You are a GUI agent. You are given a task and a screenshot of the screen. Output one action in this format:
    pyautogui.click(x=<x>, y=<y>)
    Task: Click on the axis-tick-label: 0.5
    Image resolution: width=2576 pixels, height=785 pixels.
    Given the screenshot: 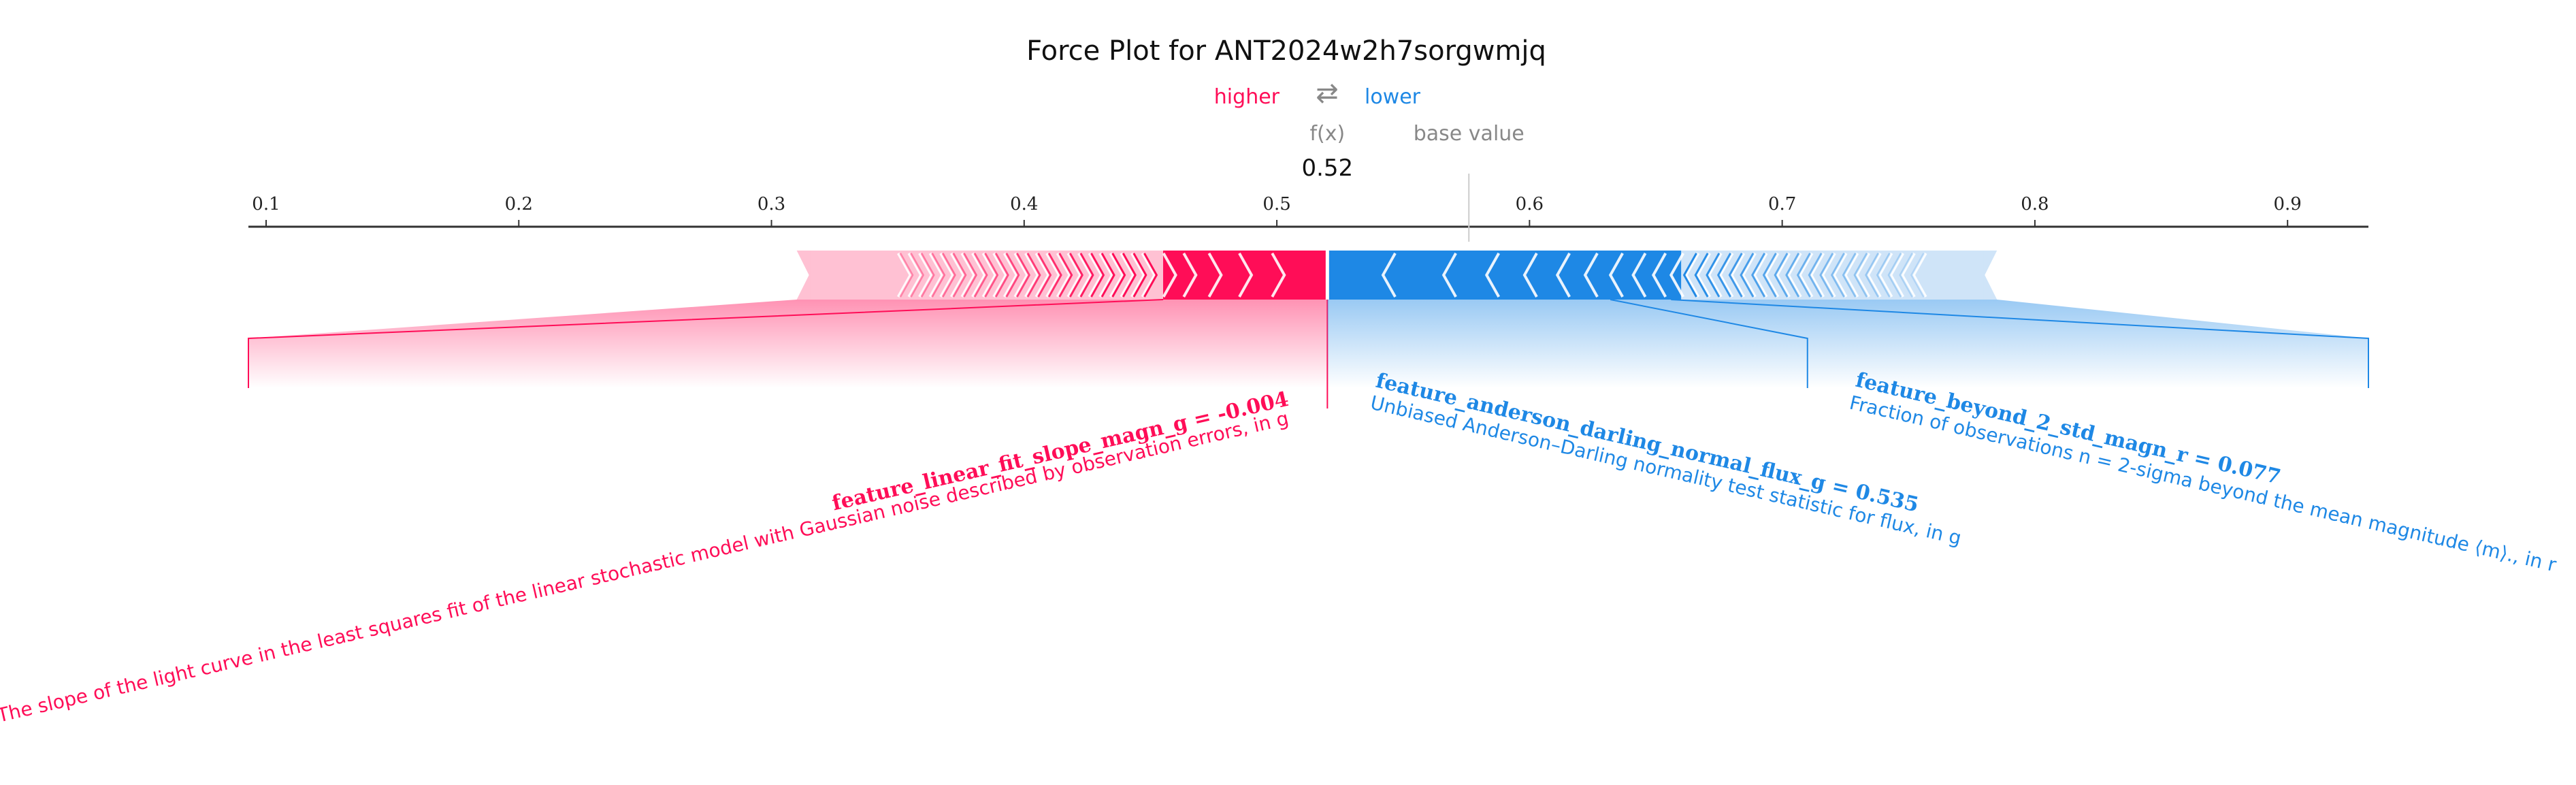 What is the action you would take?
    pyautogui.click(x=1276, y=204)
    